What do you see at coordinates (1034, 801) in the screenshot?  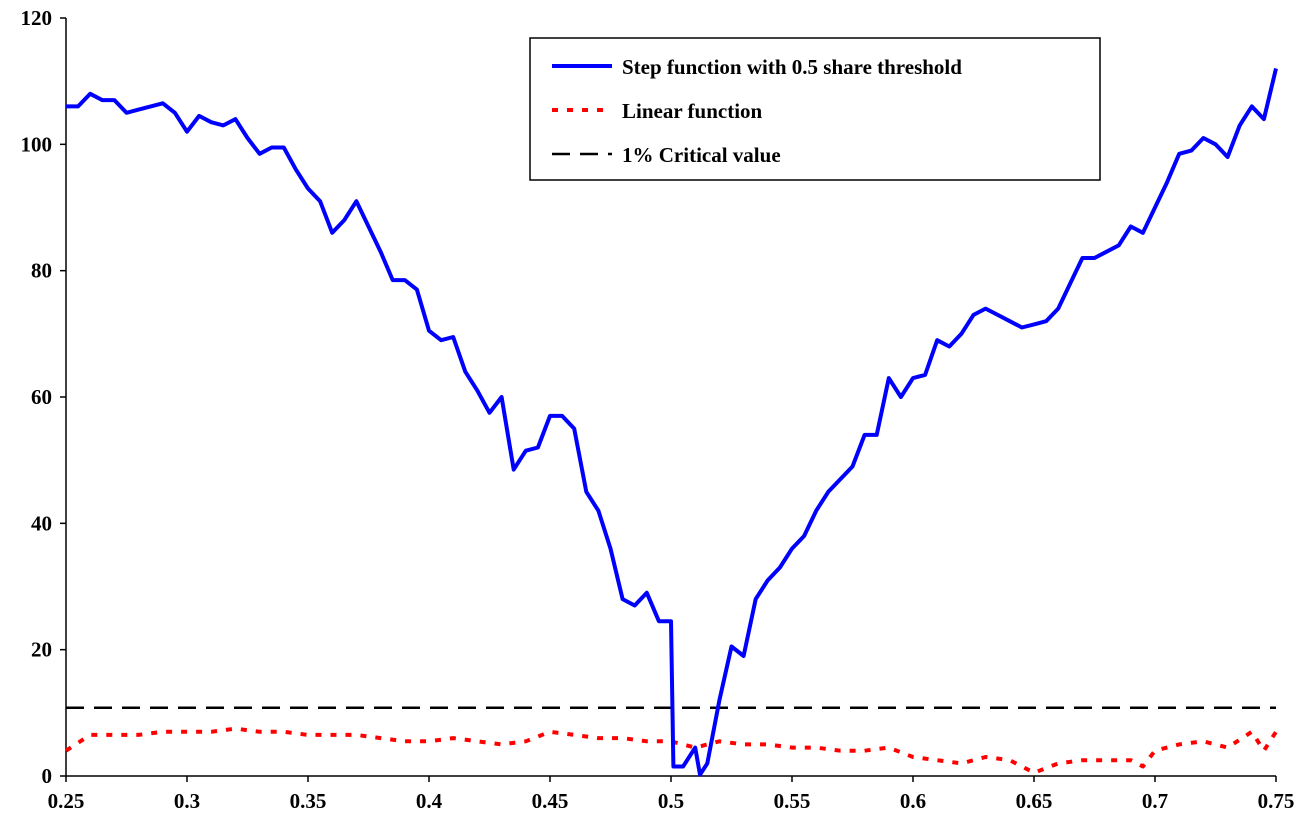 I see `x-tick-label: 0.65` at bounding box center [1034, 801].